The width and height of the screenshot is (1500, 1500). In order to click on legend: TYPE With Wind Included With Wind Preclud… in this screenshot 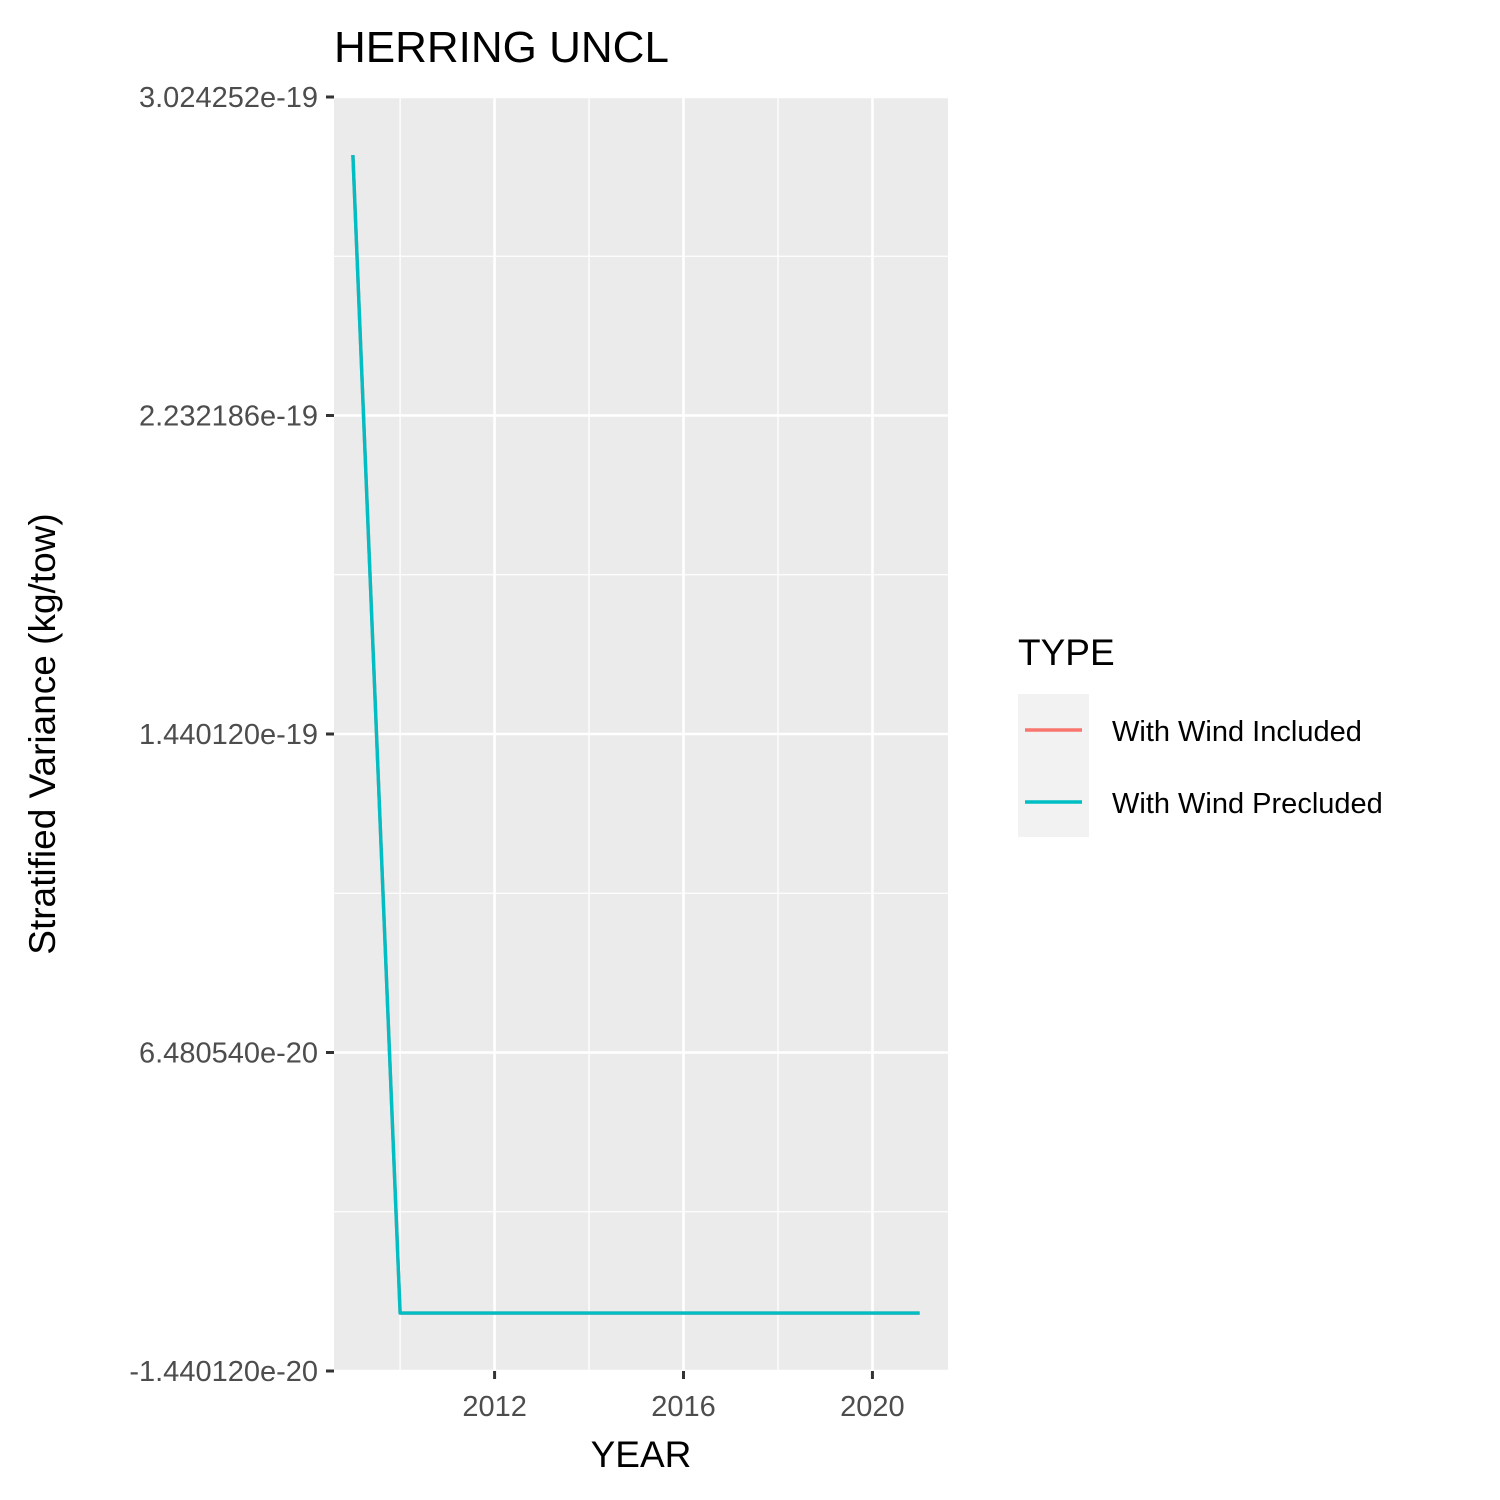, I will do `click(1200, 734)`.